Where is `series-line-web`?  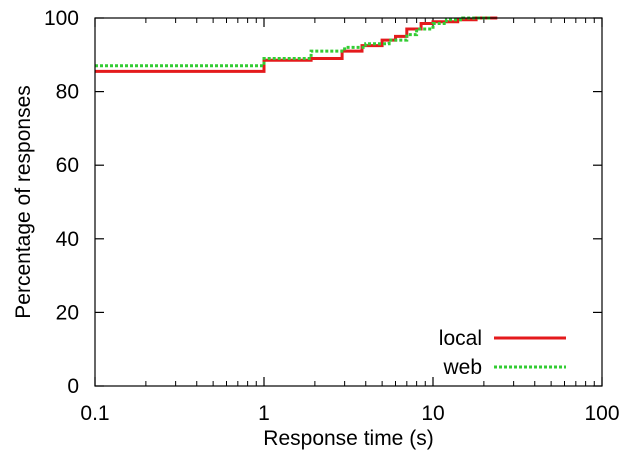
series-line-web is located at coordinates (293, 42).